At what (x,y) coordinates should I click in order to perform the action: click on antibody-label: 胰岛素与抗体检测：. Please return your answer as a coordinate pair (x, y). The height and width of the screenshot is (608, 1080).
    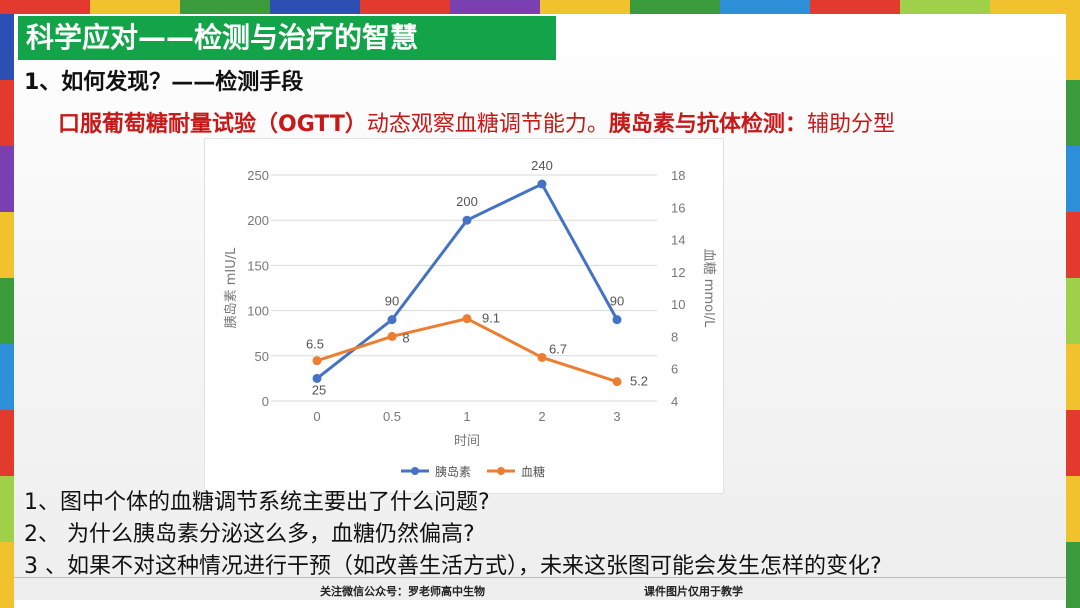
    Looking at the image, I should click on (707, 124).